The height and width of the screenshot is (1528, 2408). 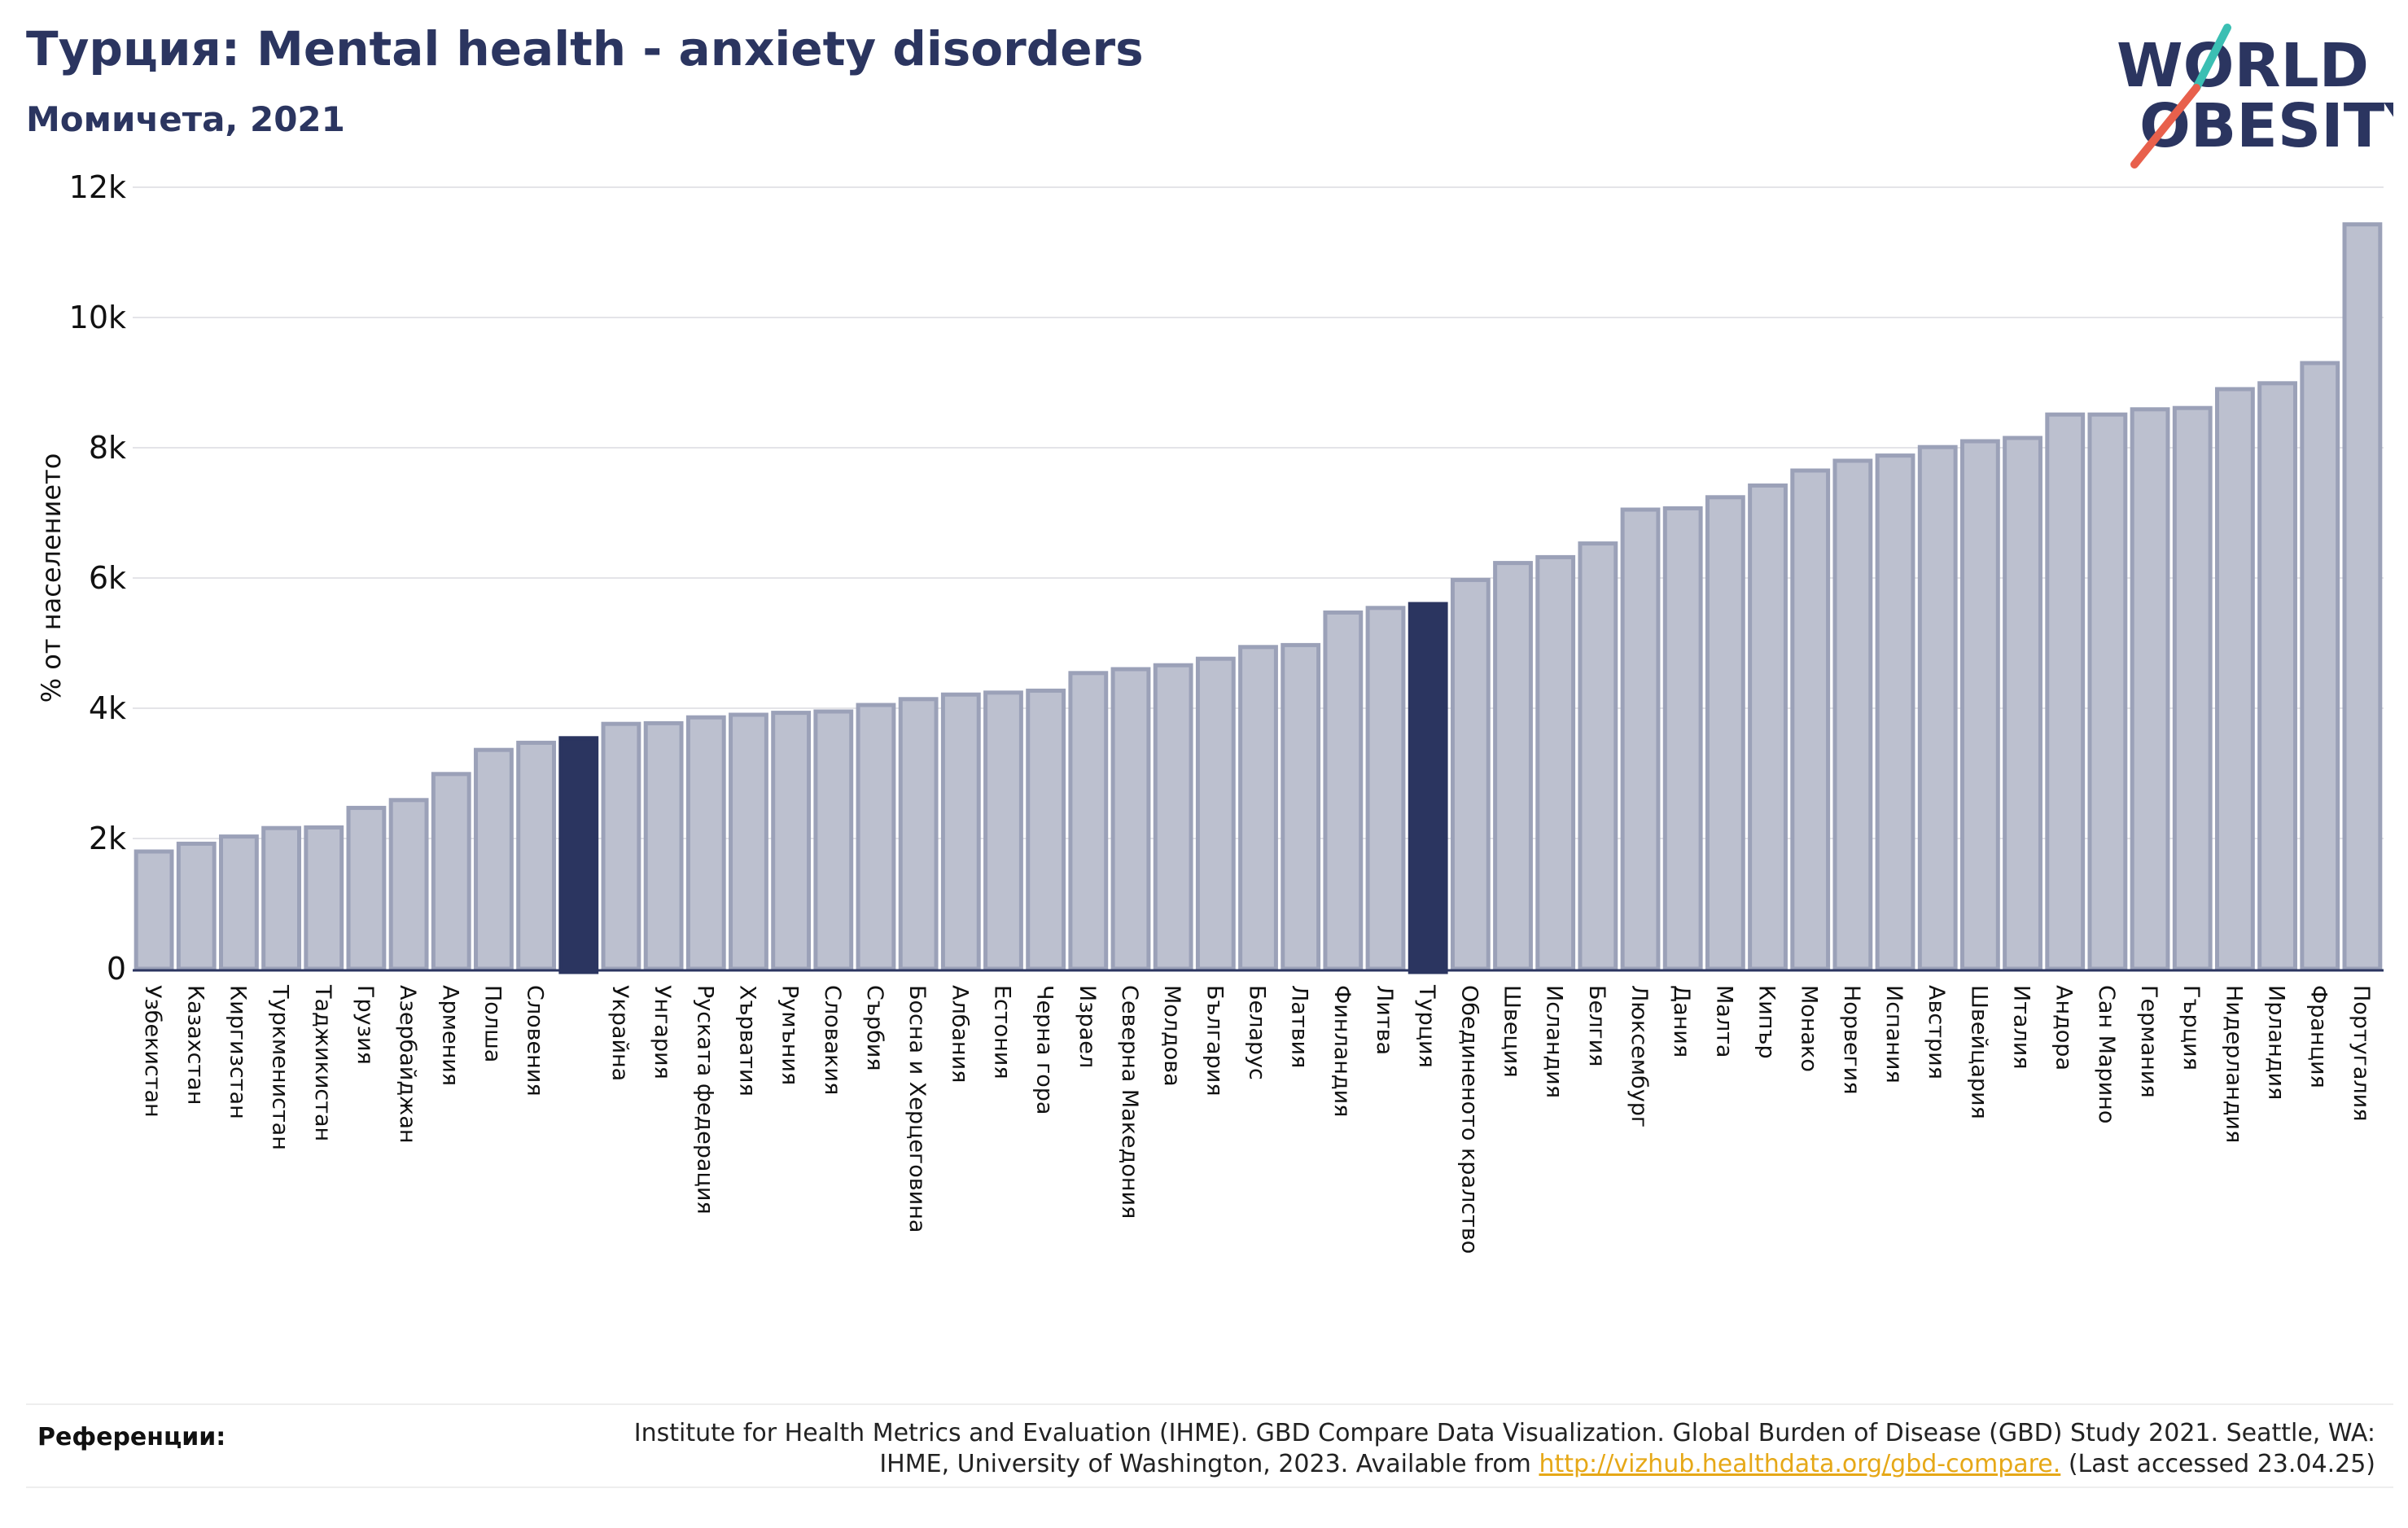 What do you see at coordinates (449, 1035) in the screenshot?
I see `x-tick-label: Армения` at bounding box center [449, 1035].